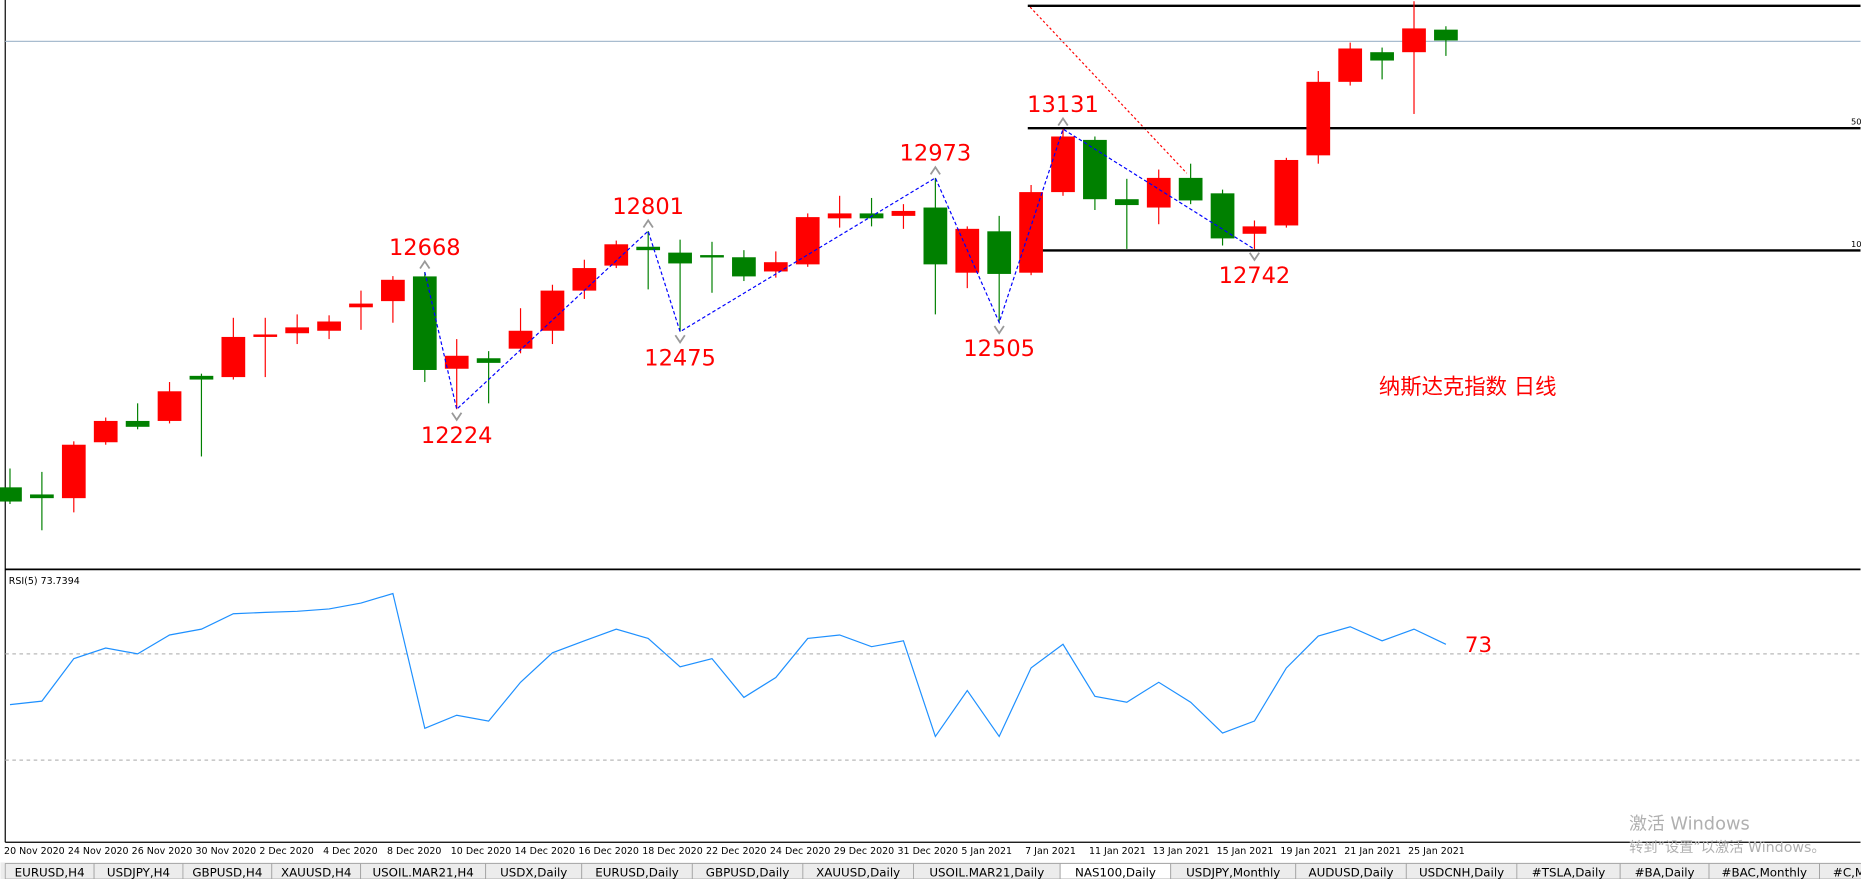 Image resolution: width=1861 pixels, height=879 pixels. What do you see at coordinates (800, 851) in the screenshot?
I see `x-tick-label: 24 Dec 2020` at bounding box center [800, 851].